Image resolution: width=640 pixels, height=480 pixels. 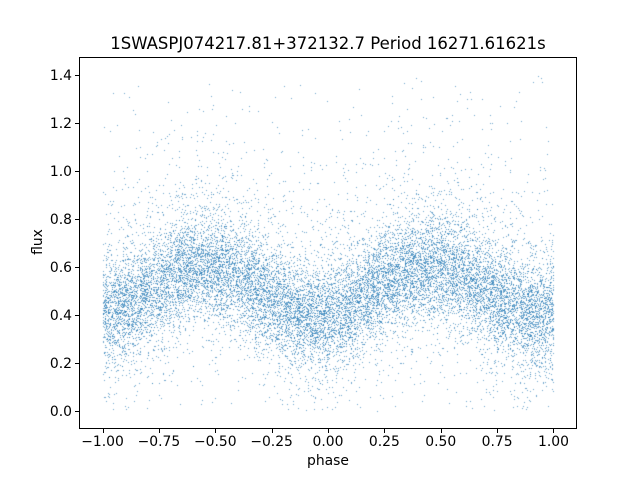 I want to click on x-axis-label: phase, so click(x=328, y=461).